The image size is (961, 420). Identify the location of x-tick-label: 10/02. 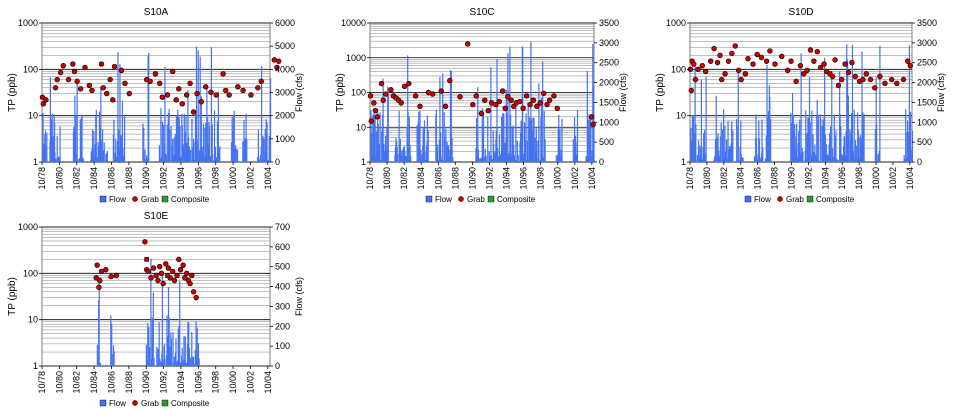
(575, 178).